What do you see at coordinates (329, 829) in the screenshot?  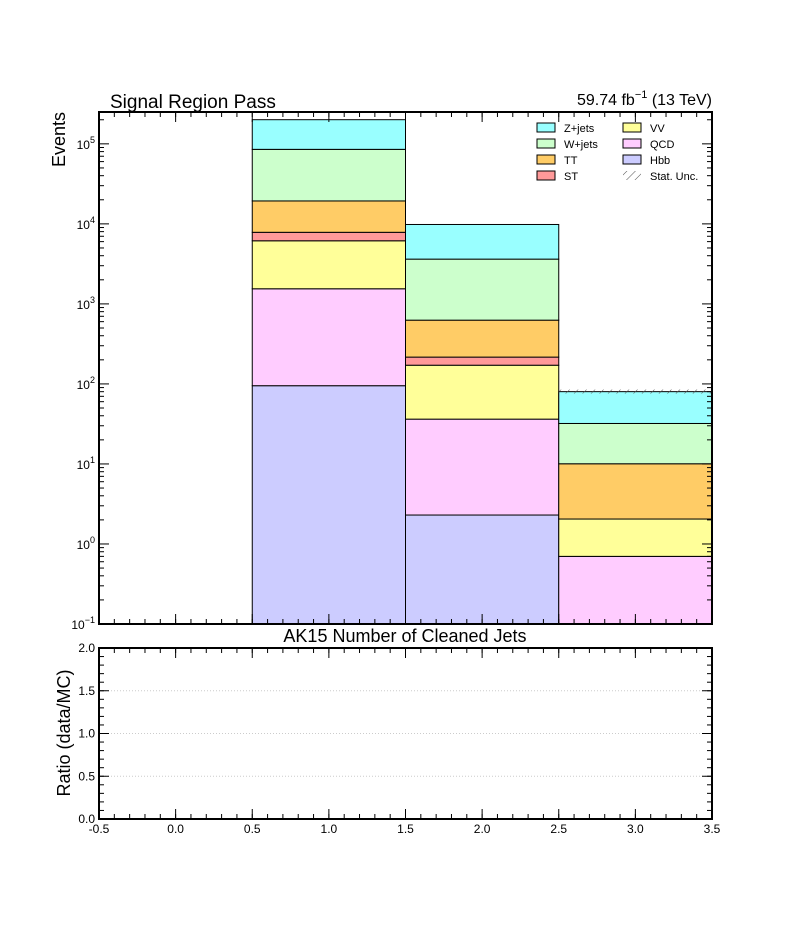 I see `x-tick-label: 1.0` at bounding box center [329, 829].